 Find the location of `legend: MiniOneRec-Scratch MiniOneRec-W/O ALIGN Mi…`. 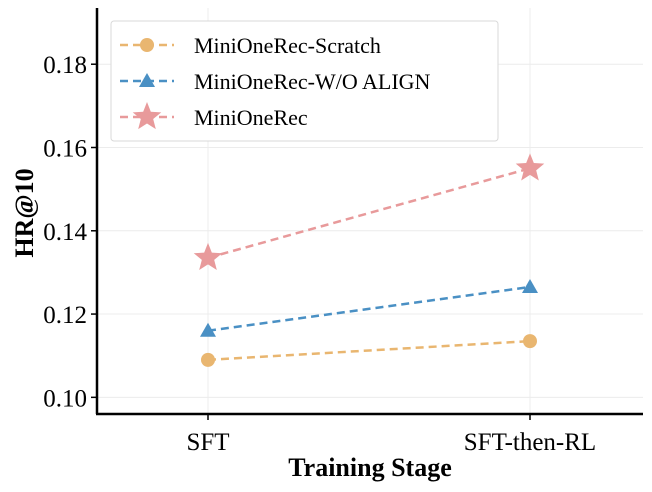

legend: MiniOneRec-Scratch MiniOneRec-W/O ALIGN Mi… is located at coordinates (304, 81).